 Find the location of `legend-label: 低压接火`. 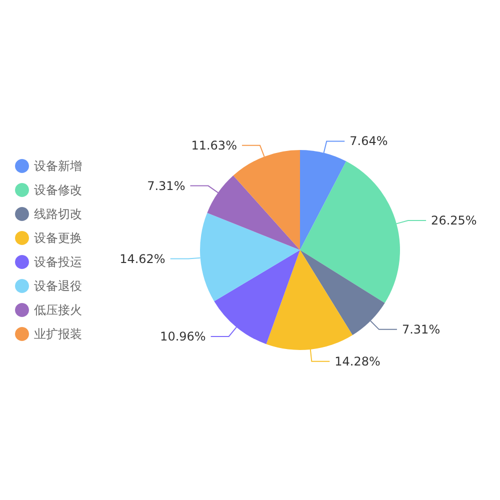

legend-label: 低压接火 is located at coordinates (58, 310).